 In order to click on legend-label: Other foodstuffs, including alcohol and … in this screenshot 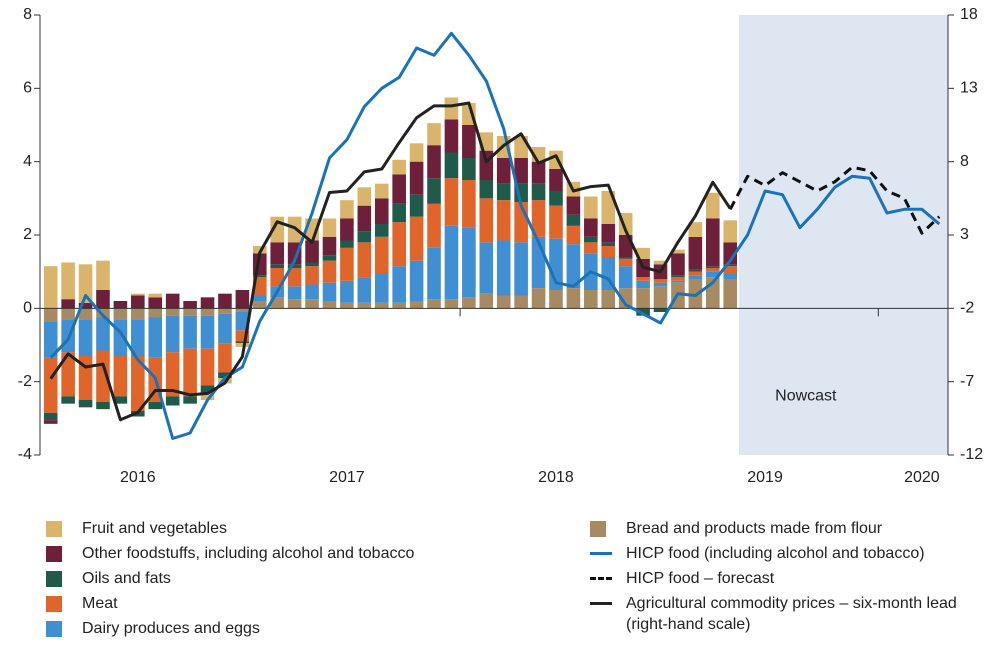, I will do `click(248, 553)`.